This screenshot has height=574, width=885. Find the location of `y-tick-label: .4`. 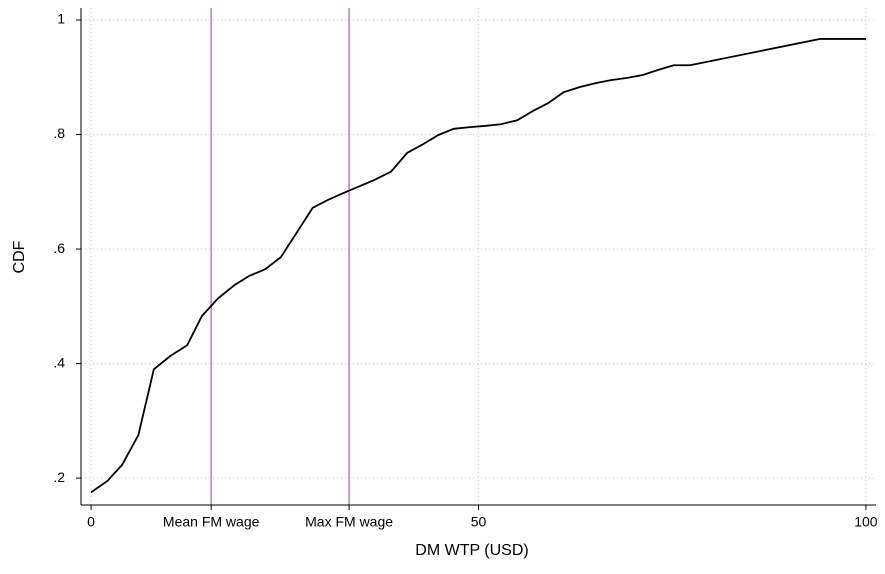

y-tick-label: .4 is located at coordinates (59, 362).